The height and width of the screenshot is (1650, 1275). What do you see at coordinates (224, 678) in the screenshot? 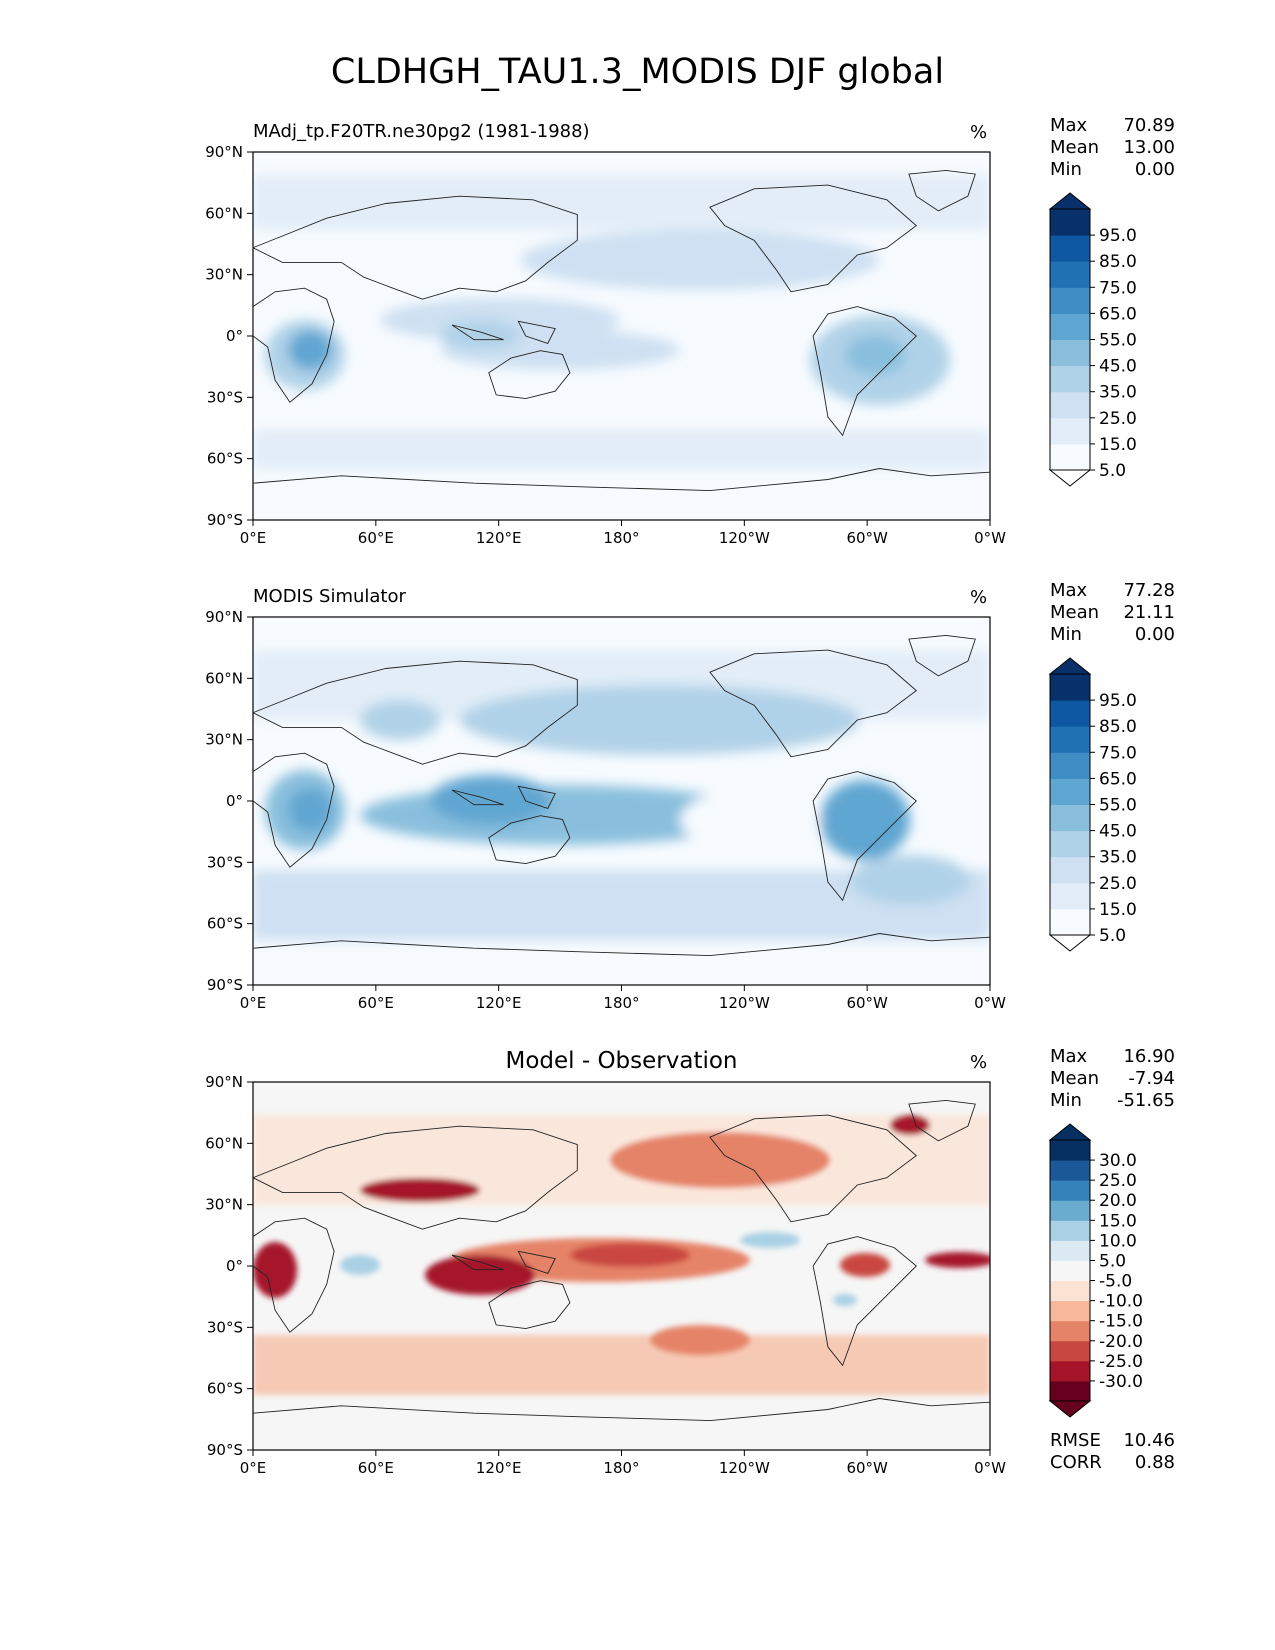
I see `y-tick-label: 60°N` at bounding box center [224, 678].